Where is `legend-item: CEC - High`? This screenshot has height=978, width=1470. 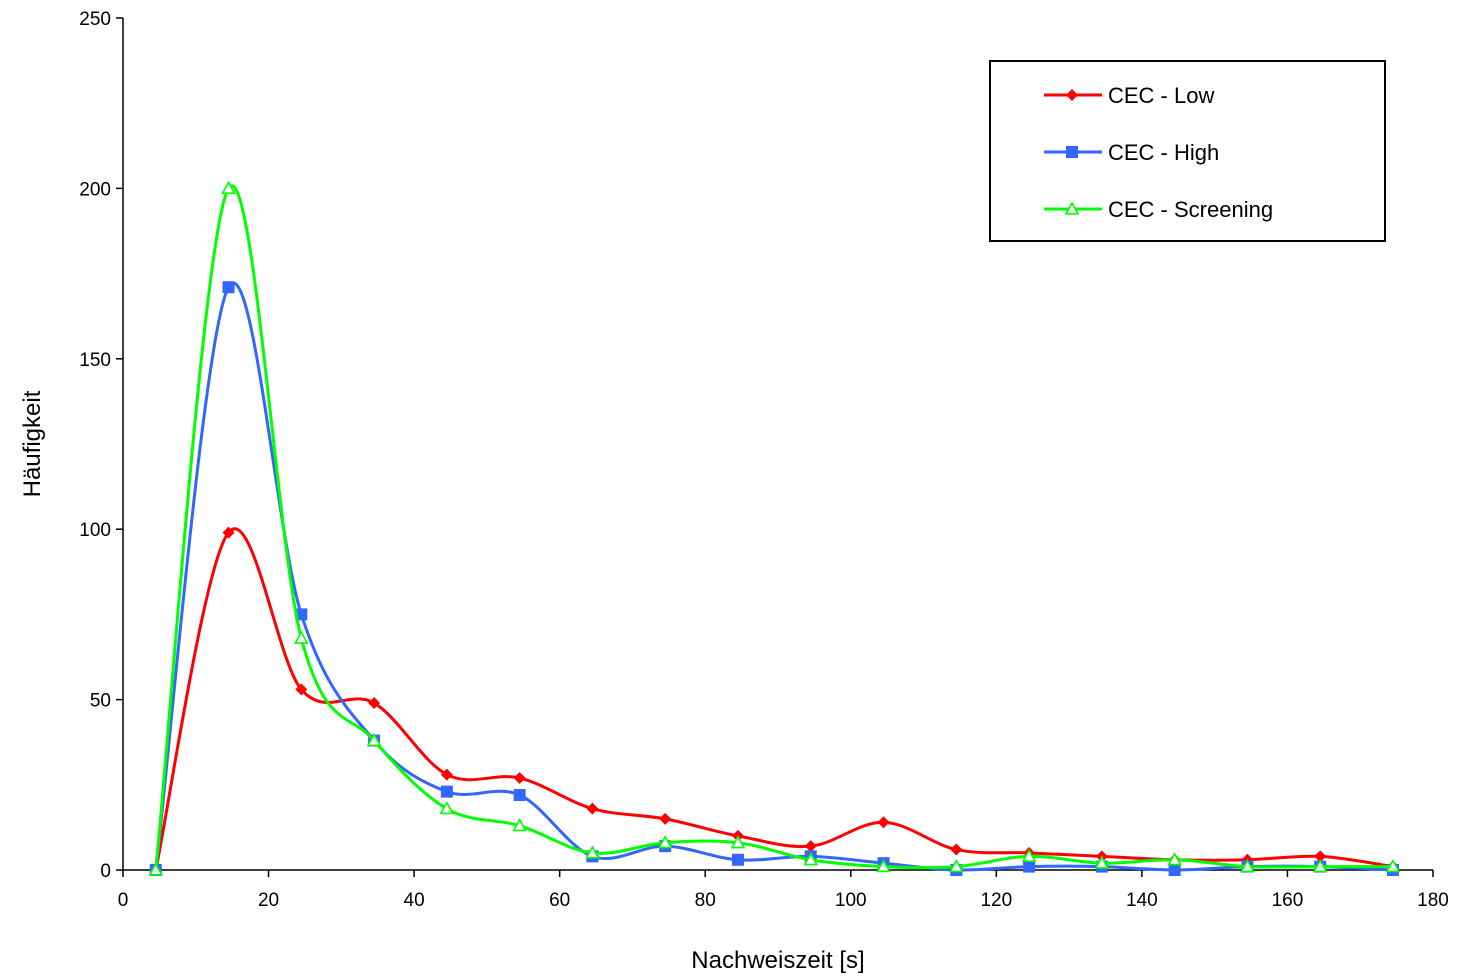 legend-item: CEC - High is located at coordinates (1131, 152).